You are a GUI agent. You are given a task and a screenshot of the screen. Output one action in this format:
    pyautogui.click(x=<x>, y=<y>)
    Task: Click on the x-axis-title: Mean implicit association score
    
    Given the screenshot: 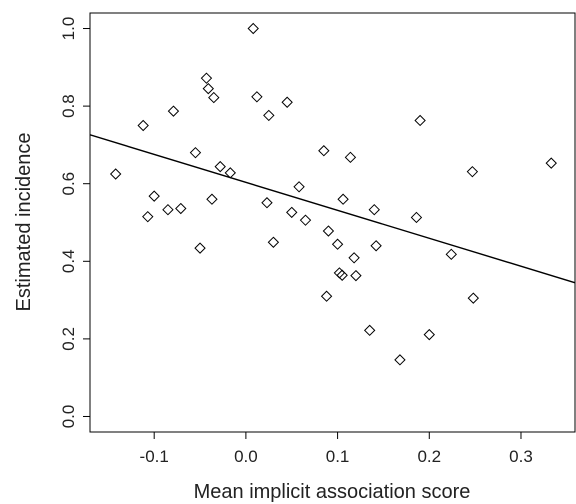 What is the action you would take?
    pyautogui.click(x=332, y=492)
    